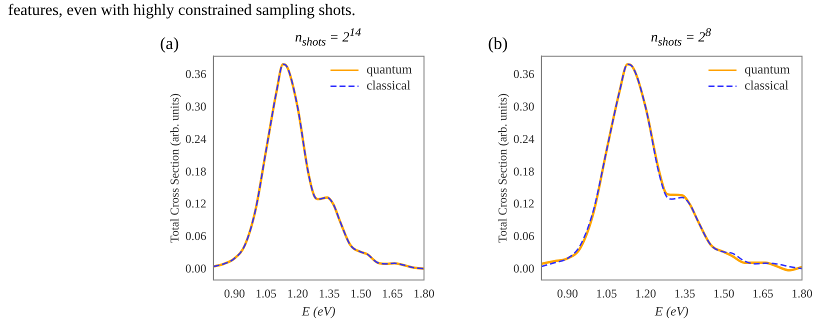 The image size is (833, 331). What do you see at coordinates (182, 11) in the screenshot?
I see `text: features, even with highly constrained sampling shots.` at bounding box center [182, 11].